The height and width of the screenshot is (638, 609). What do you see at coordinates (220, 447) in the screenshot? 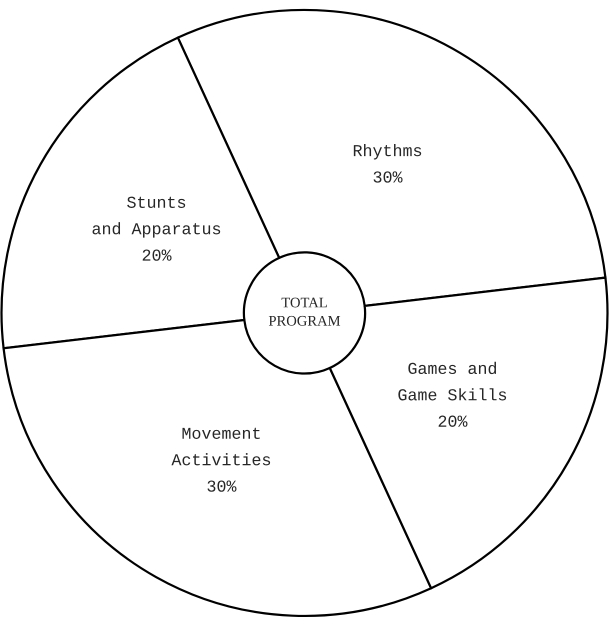
I see `slice-label: Movement Activities` at bounding box center [220, 447].